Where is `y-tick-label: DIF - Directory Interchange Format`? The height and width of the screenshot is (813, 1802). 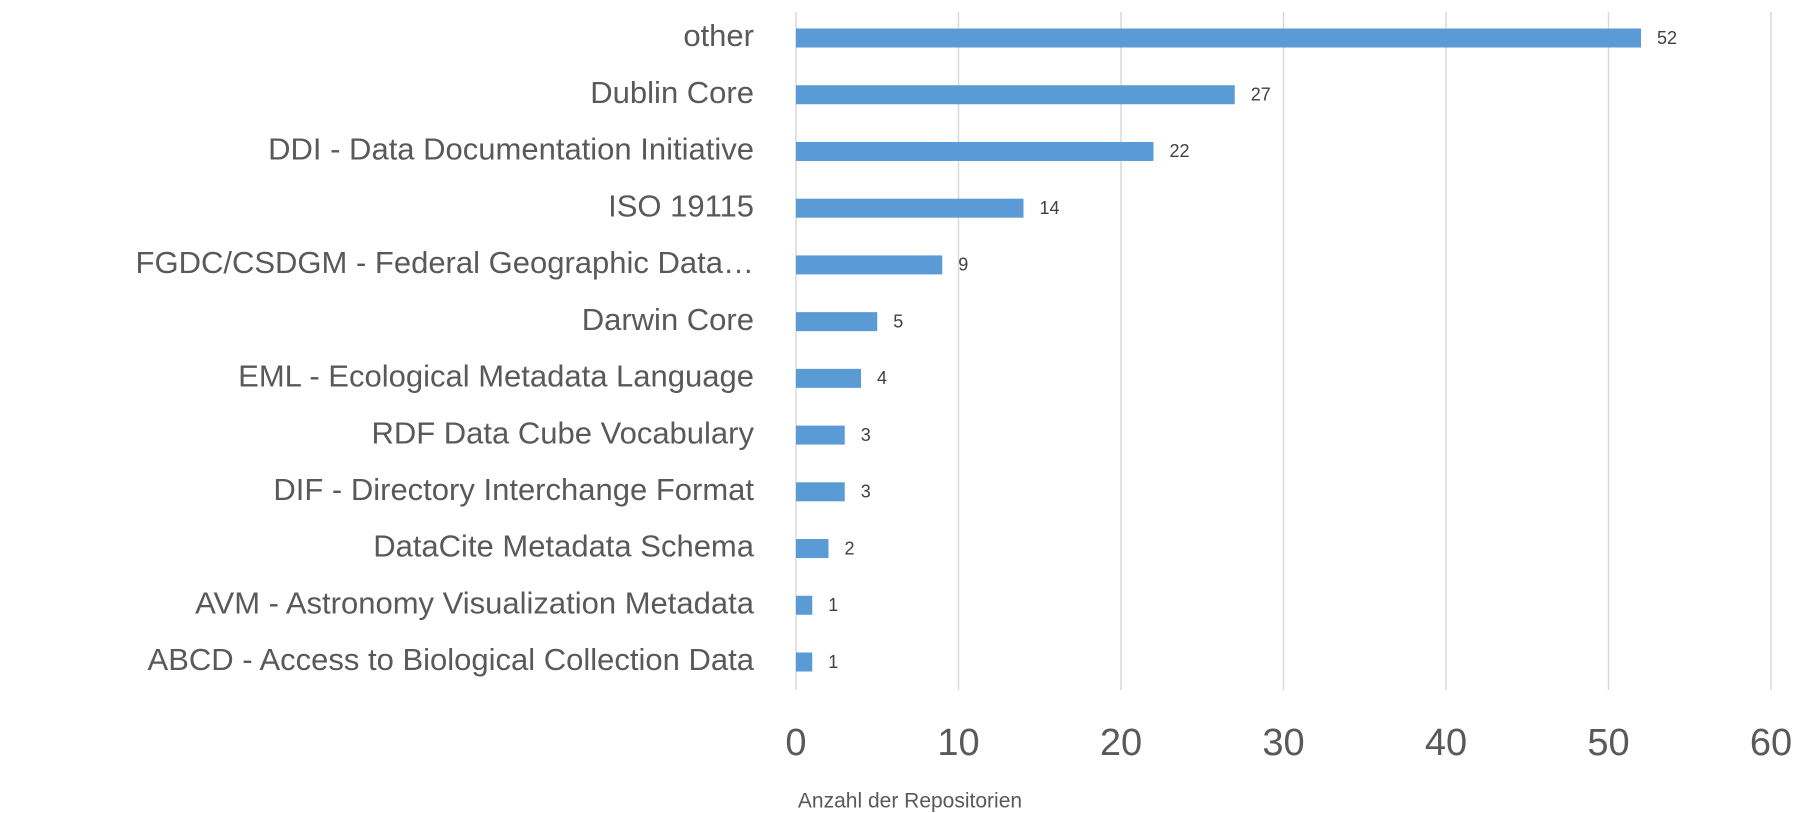
y-tick-label: DIF - Directory Interchange Format is located at coordinates (513, 489).